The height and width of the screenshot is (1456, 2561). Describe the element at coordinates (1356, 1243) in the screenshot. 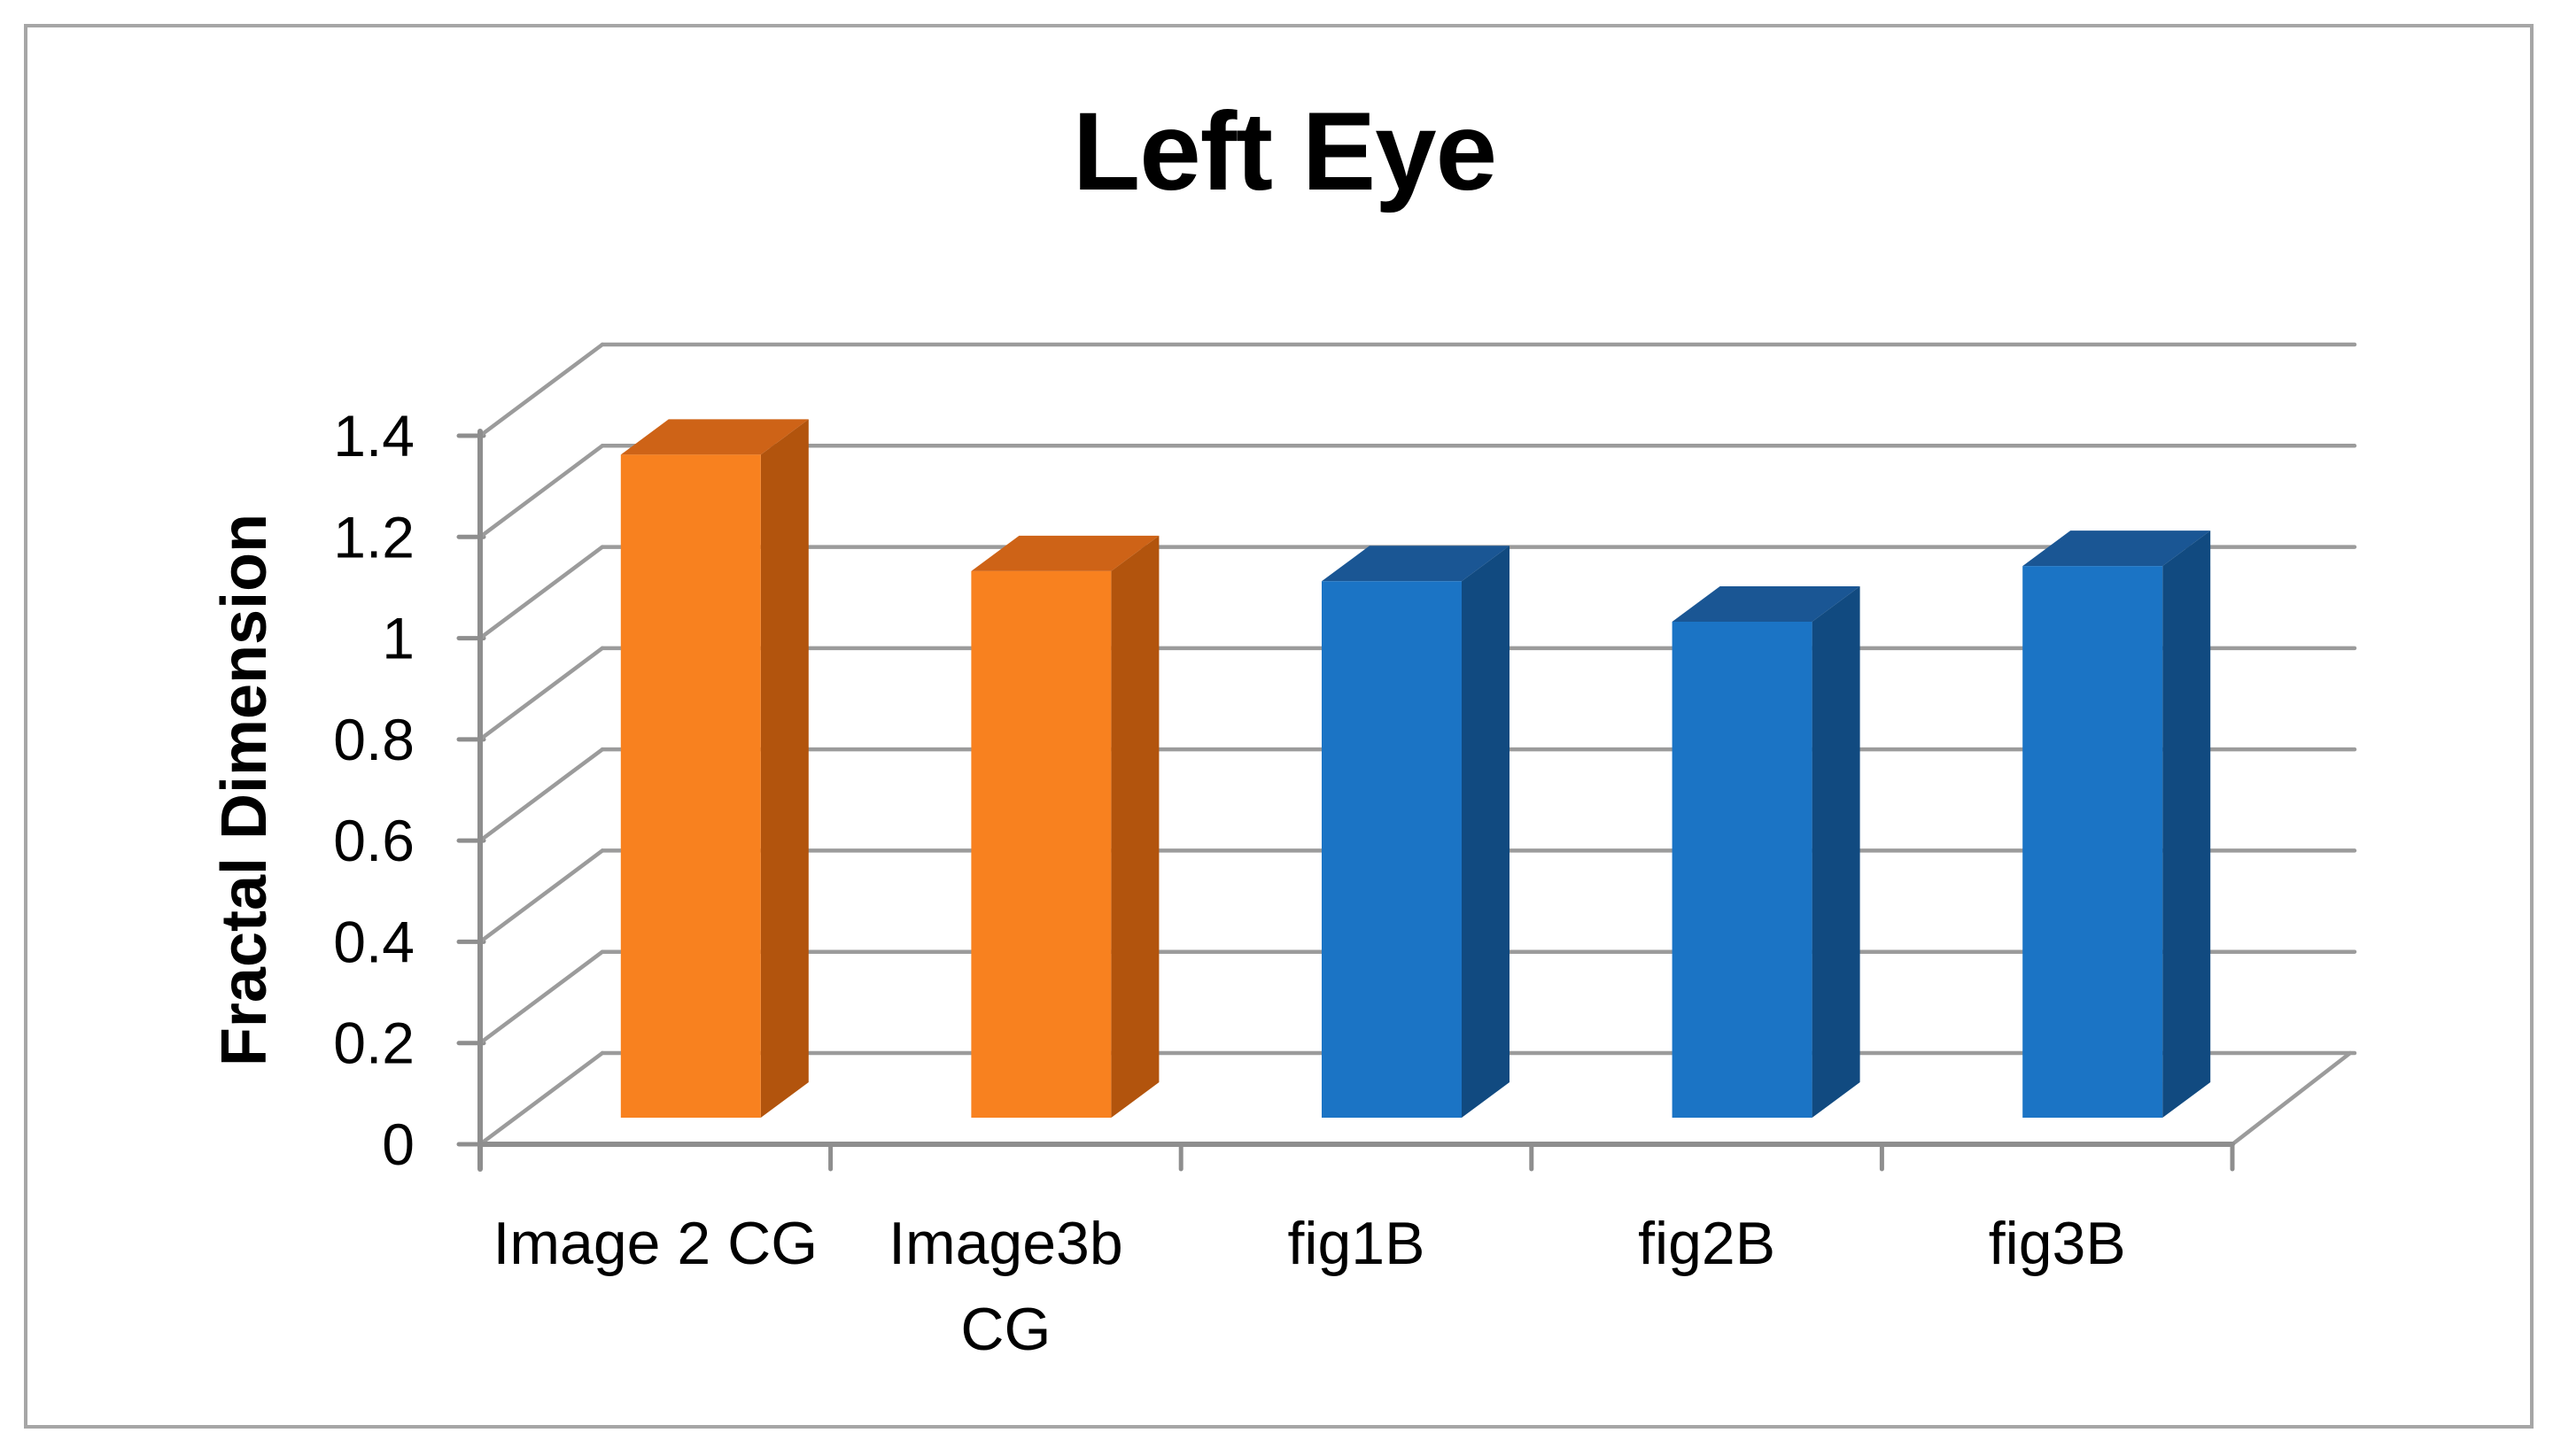

I see `category-label: fig1B` at that location.